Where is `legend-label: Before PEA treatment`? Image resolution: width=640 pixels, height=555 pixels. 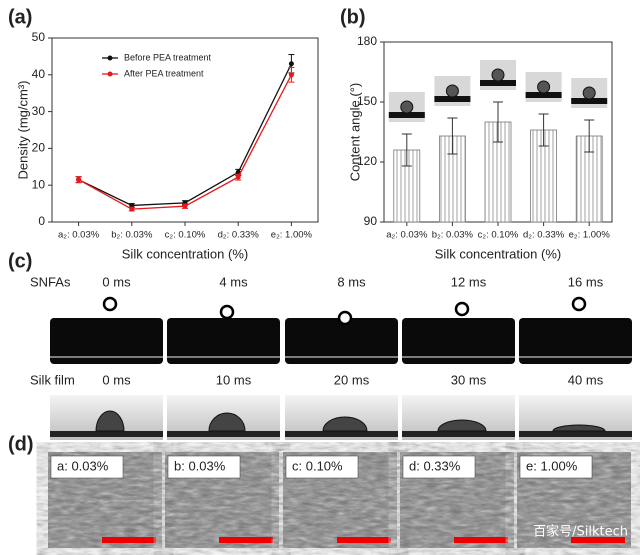
legend-label: Before PEA treatment is located at coordinates (168, 57).